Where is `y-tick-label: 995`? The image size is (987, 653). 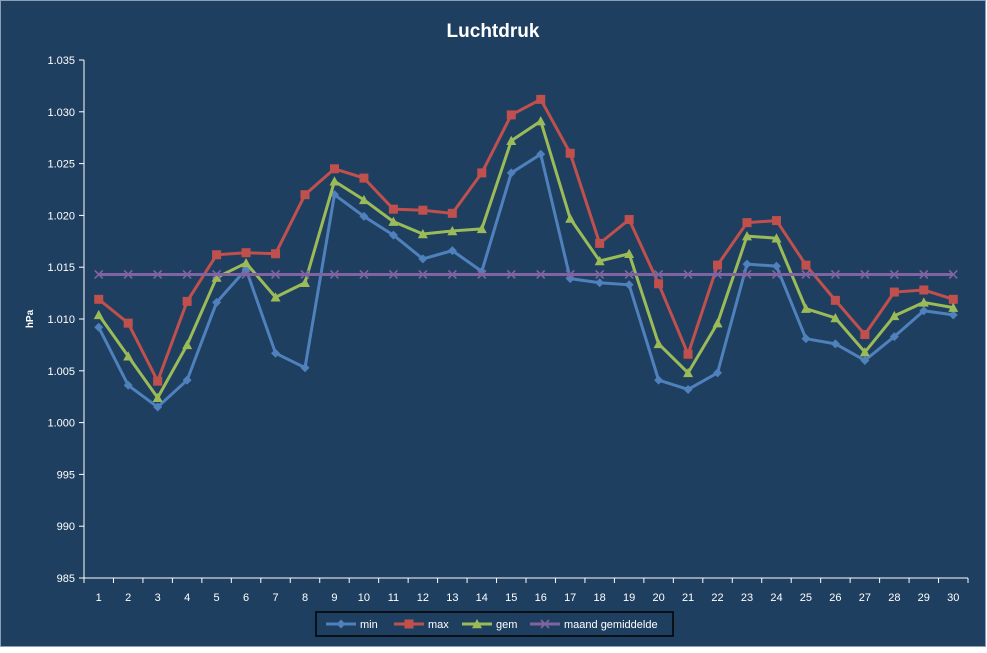
y-tick-label: 995 is located at coordinates (66, 475).